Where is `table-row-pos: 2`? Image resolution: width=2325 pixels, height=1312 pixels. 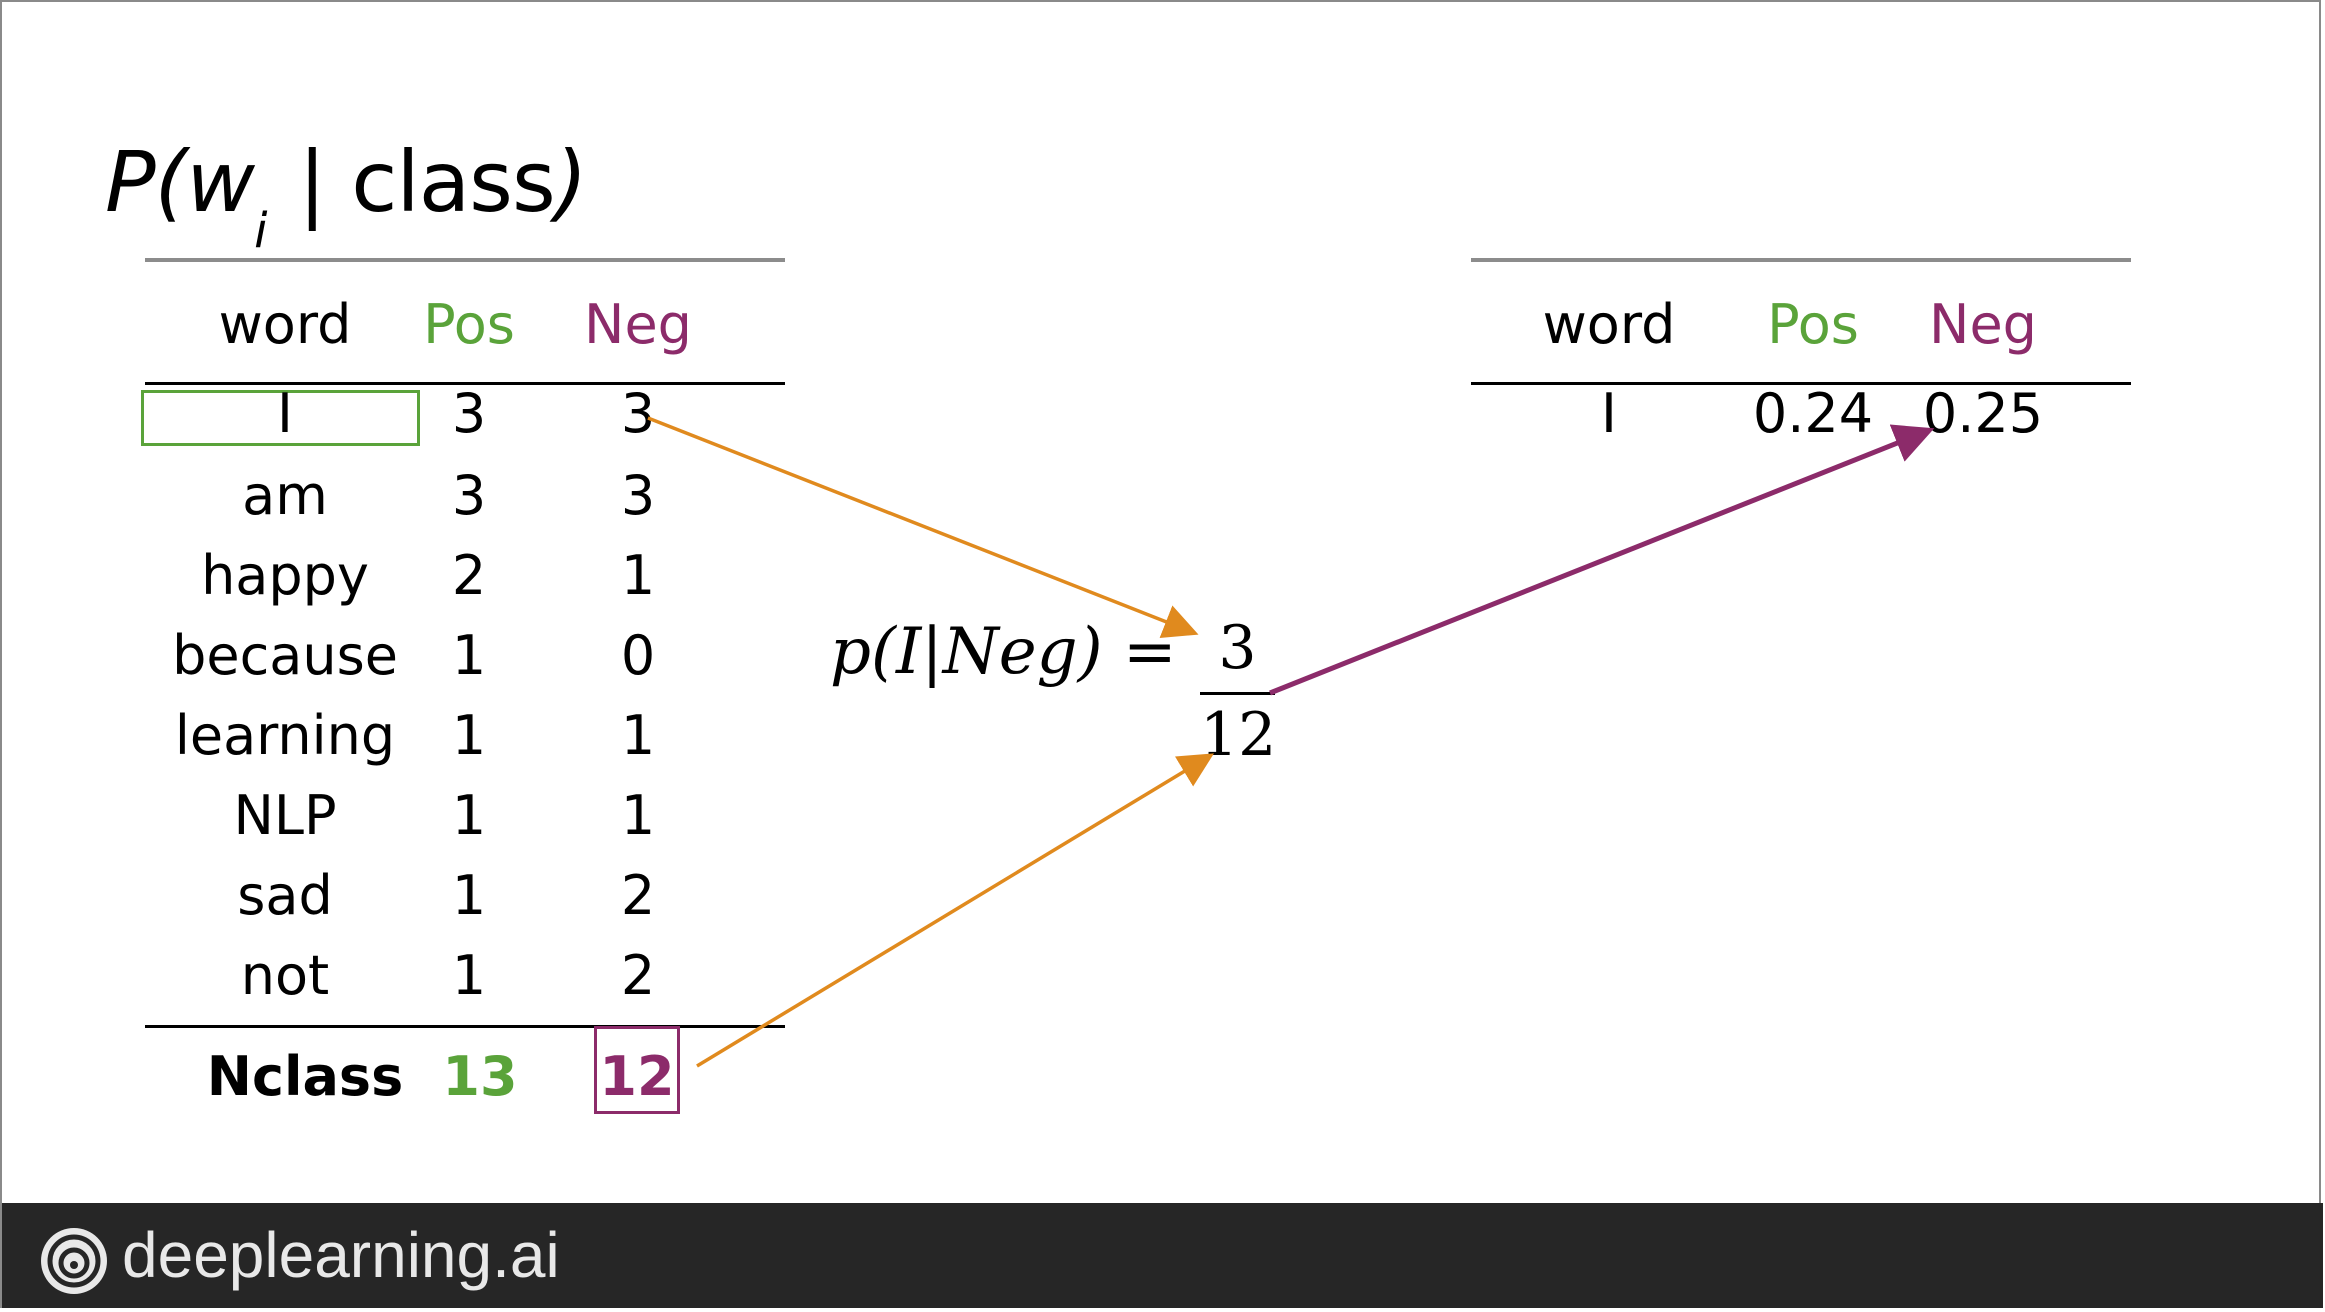
table-row-pos: 2 is located at coordinates (469, 575).